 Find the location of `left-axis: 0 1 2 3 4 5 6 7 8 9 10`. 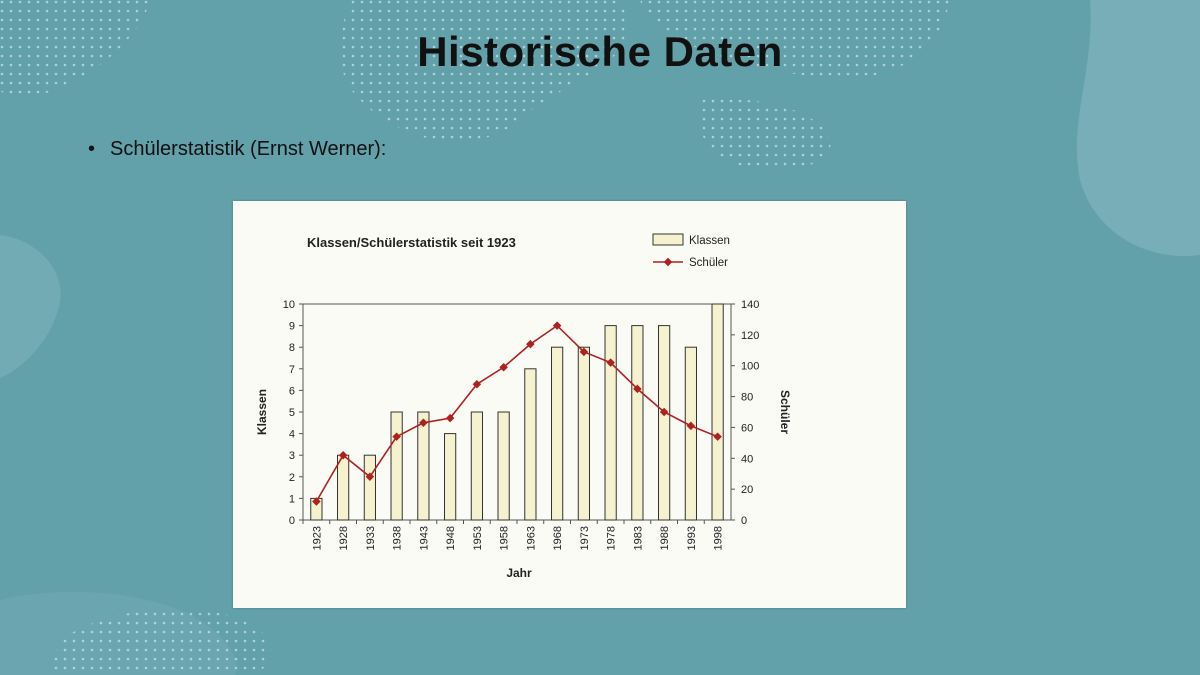

left-axis: 0 1 2 3 4 5 6 7 8 9 10 is located at coordinates (293, 413).